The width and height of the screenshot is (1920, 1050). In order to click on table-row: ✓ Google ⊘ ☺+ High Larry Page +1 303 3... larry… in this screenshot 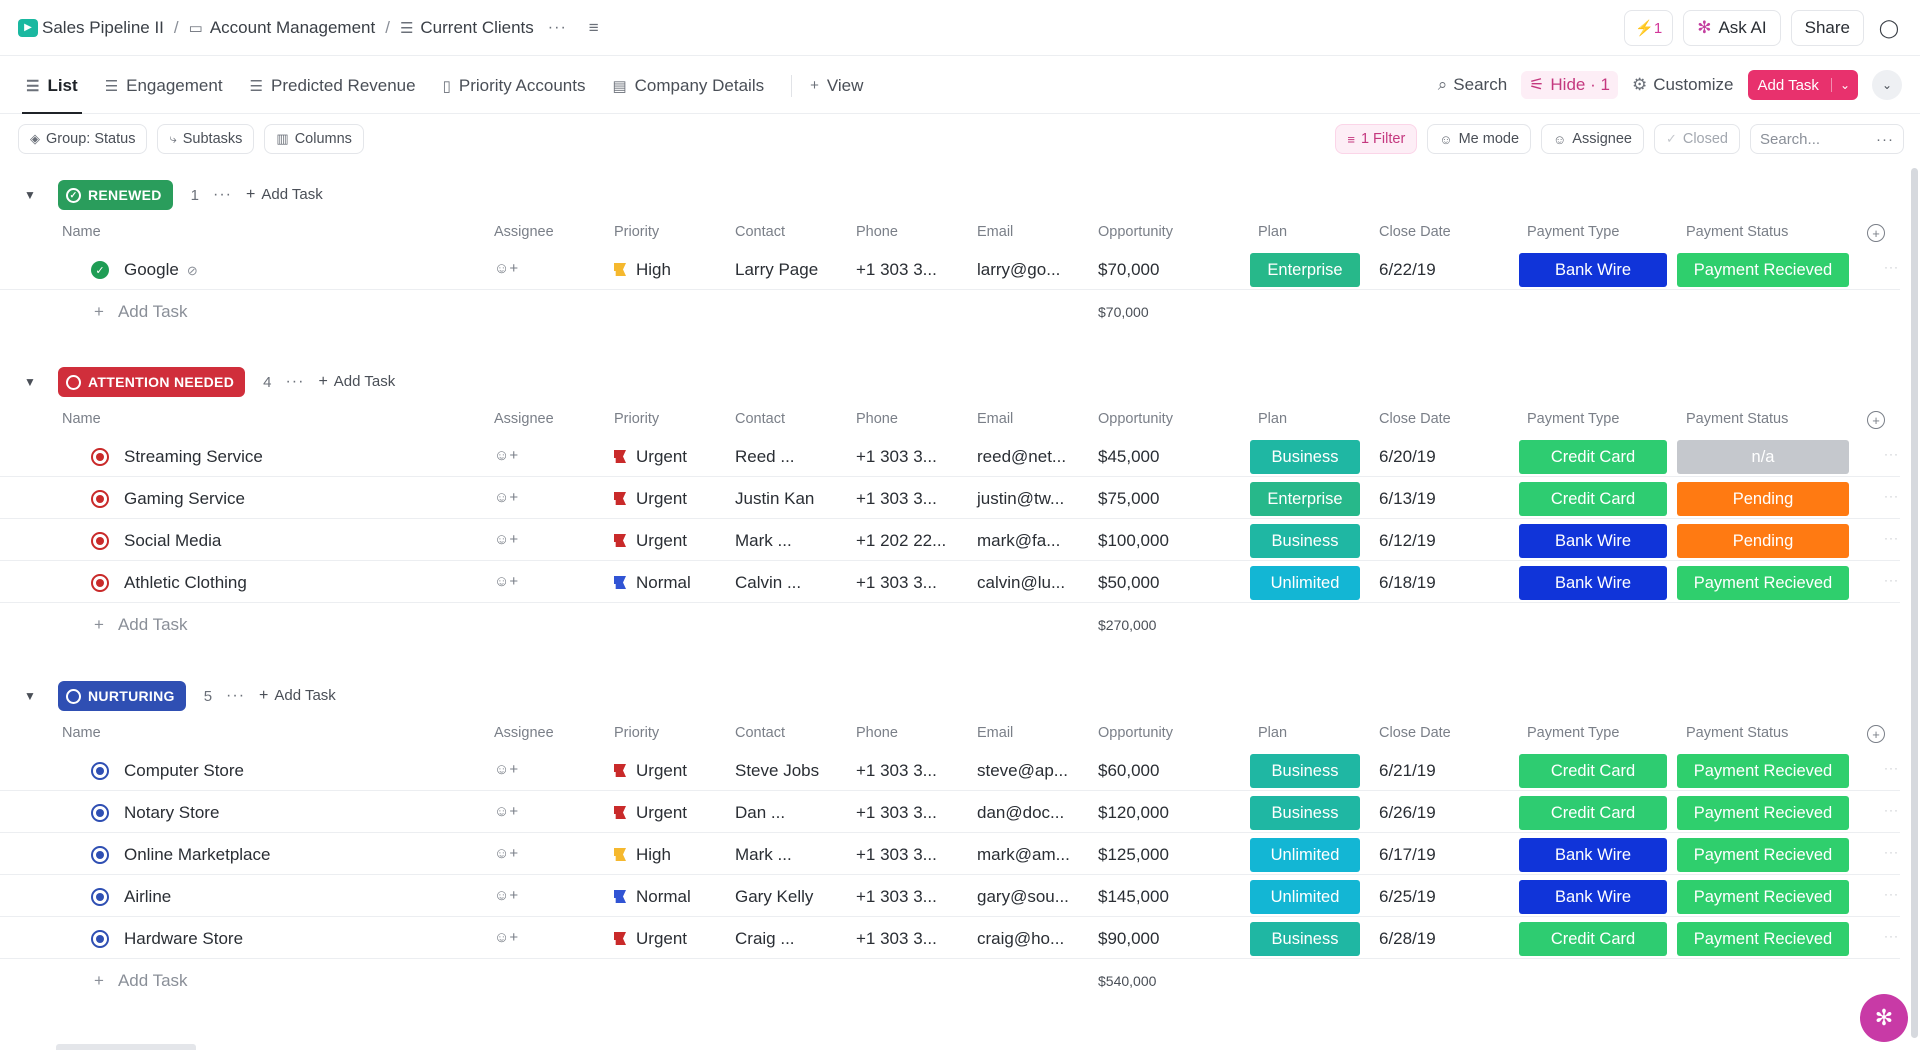, I will do `click(950, 269)`.